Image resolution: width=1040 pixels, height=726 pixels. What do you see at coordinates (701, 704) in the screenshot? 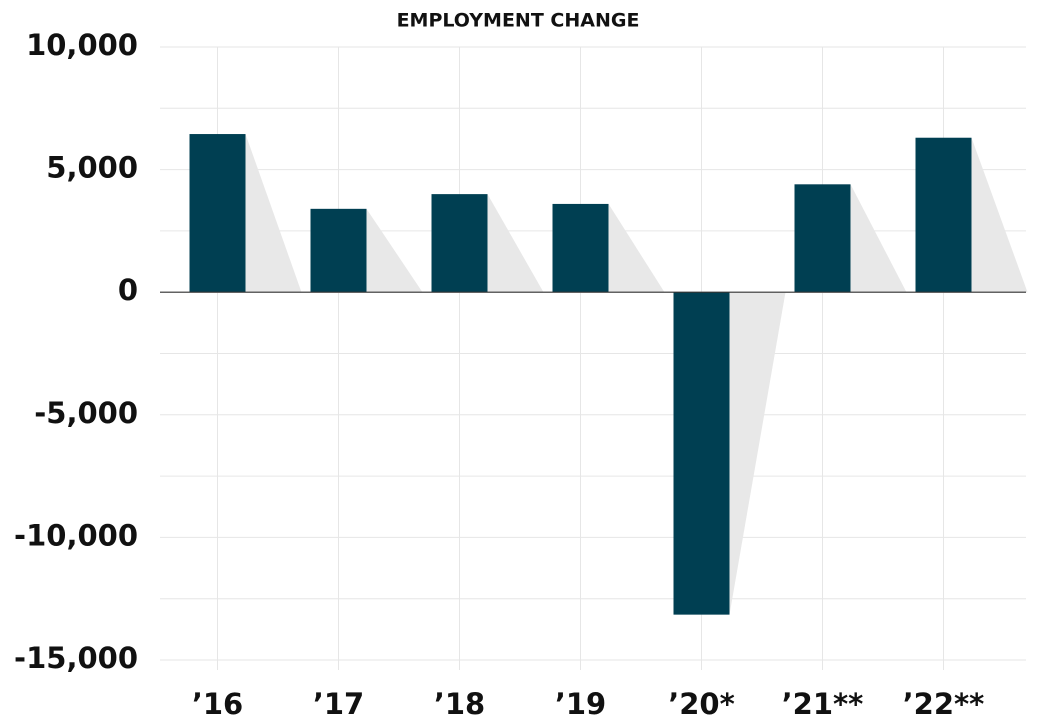
I see `x-tick-label: ’20*` at bounding box center [701, 704].